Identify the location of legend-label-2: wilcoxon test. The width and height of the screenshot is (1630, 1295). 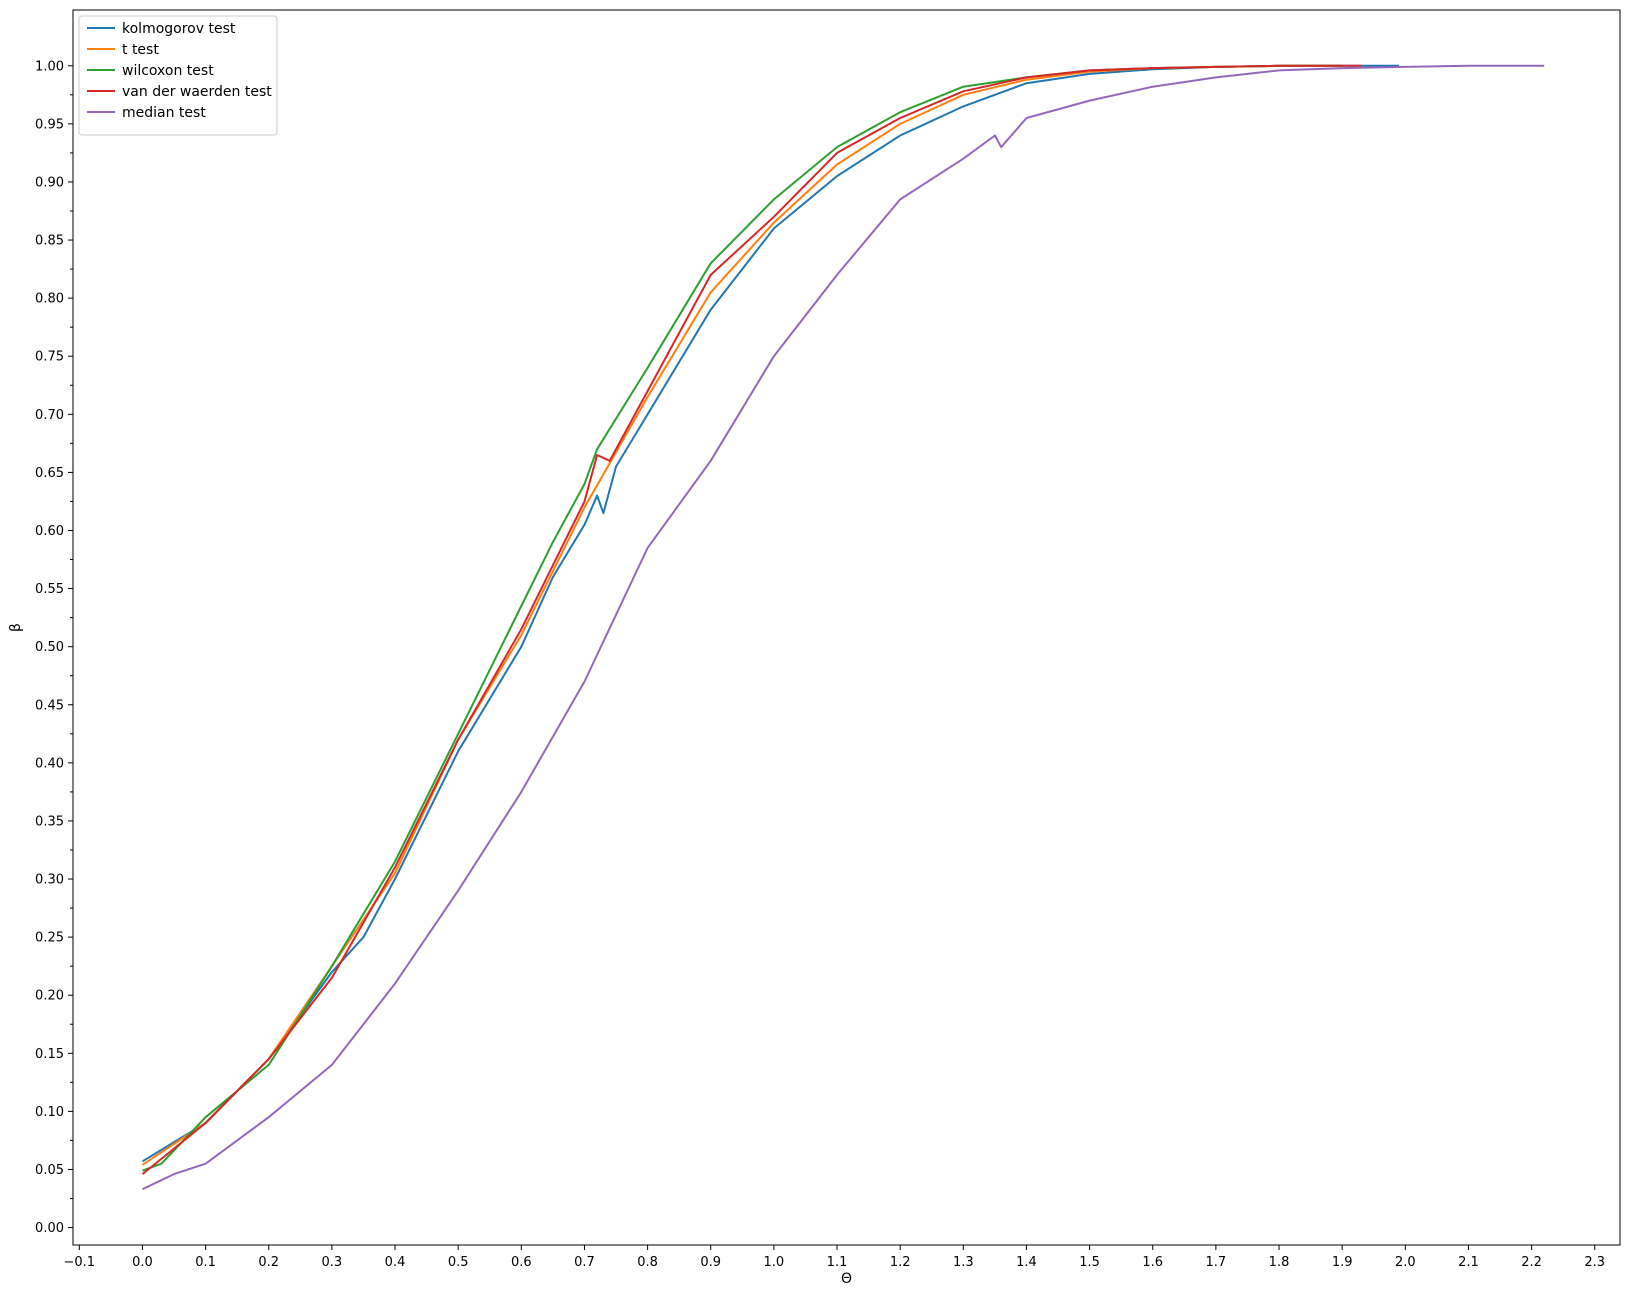
(168, 71).